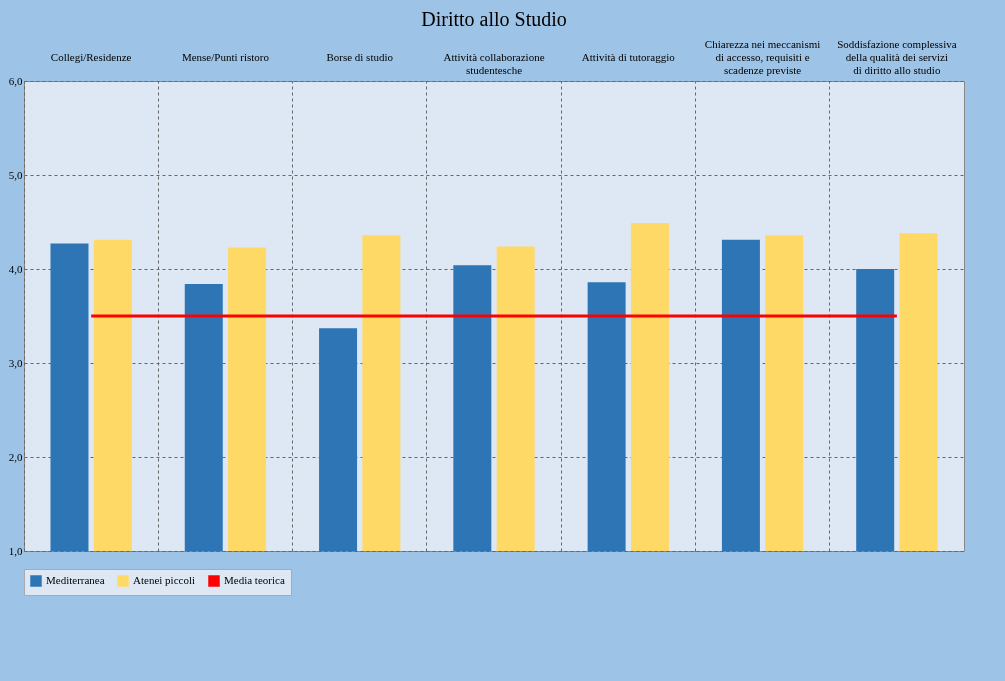 This screenshot has width=1005, height=681. Describe the element at coordinates (15, 268) in the screenshot. I see `y-tick-label: 4,0` at that location.